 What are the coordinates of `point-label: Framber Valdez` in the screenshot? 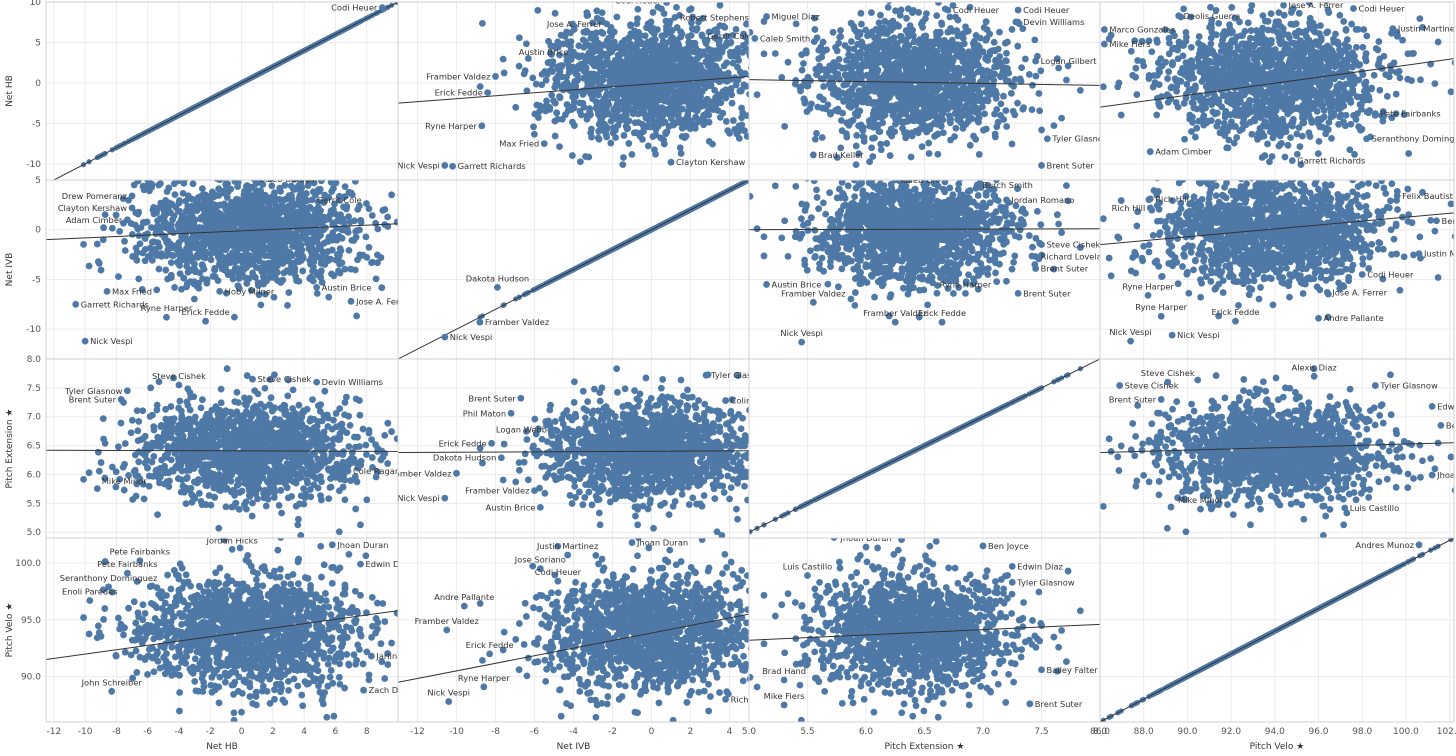 It's located at (458, 76).